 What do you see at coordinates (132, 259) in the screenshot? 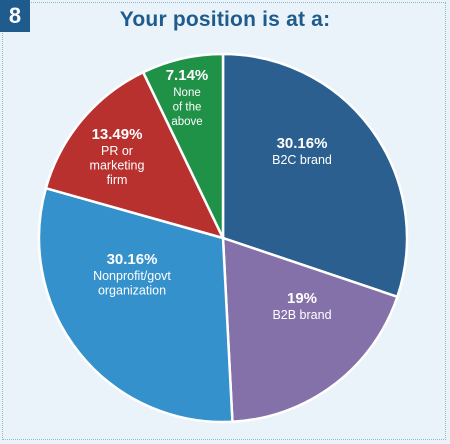
I see `slice-percent-3: 30.16%` at bounding box center [132, 259].